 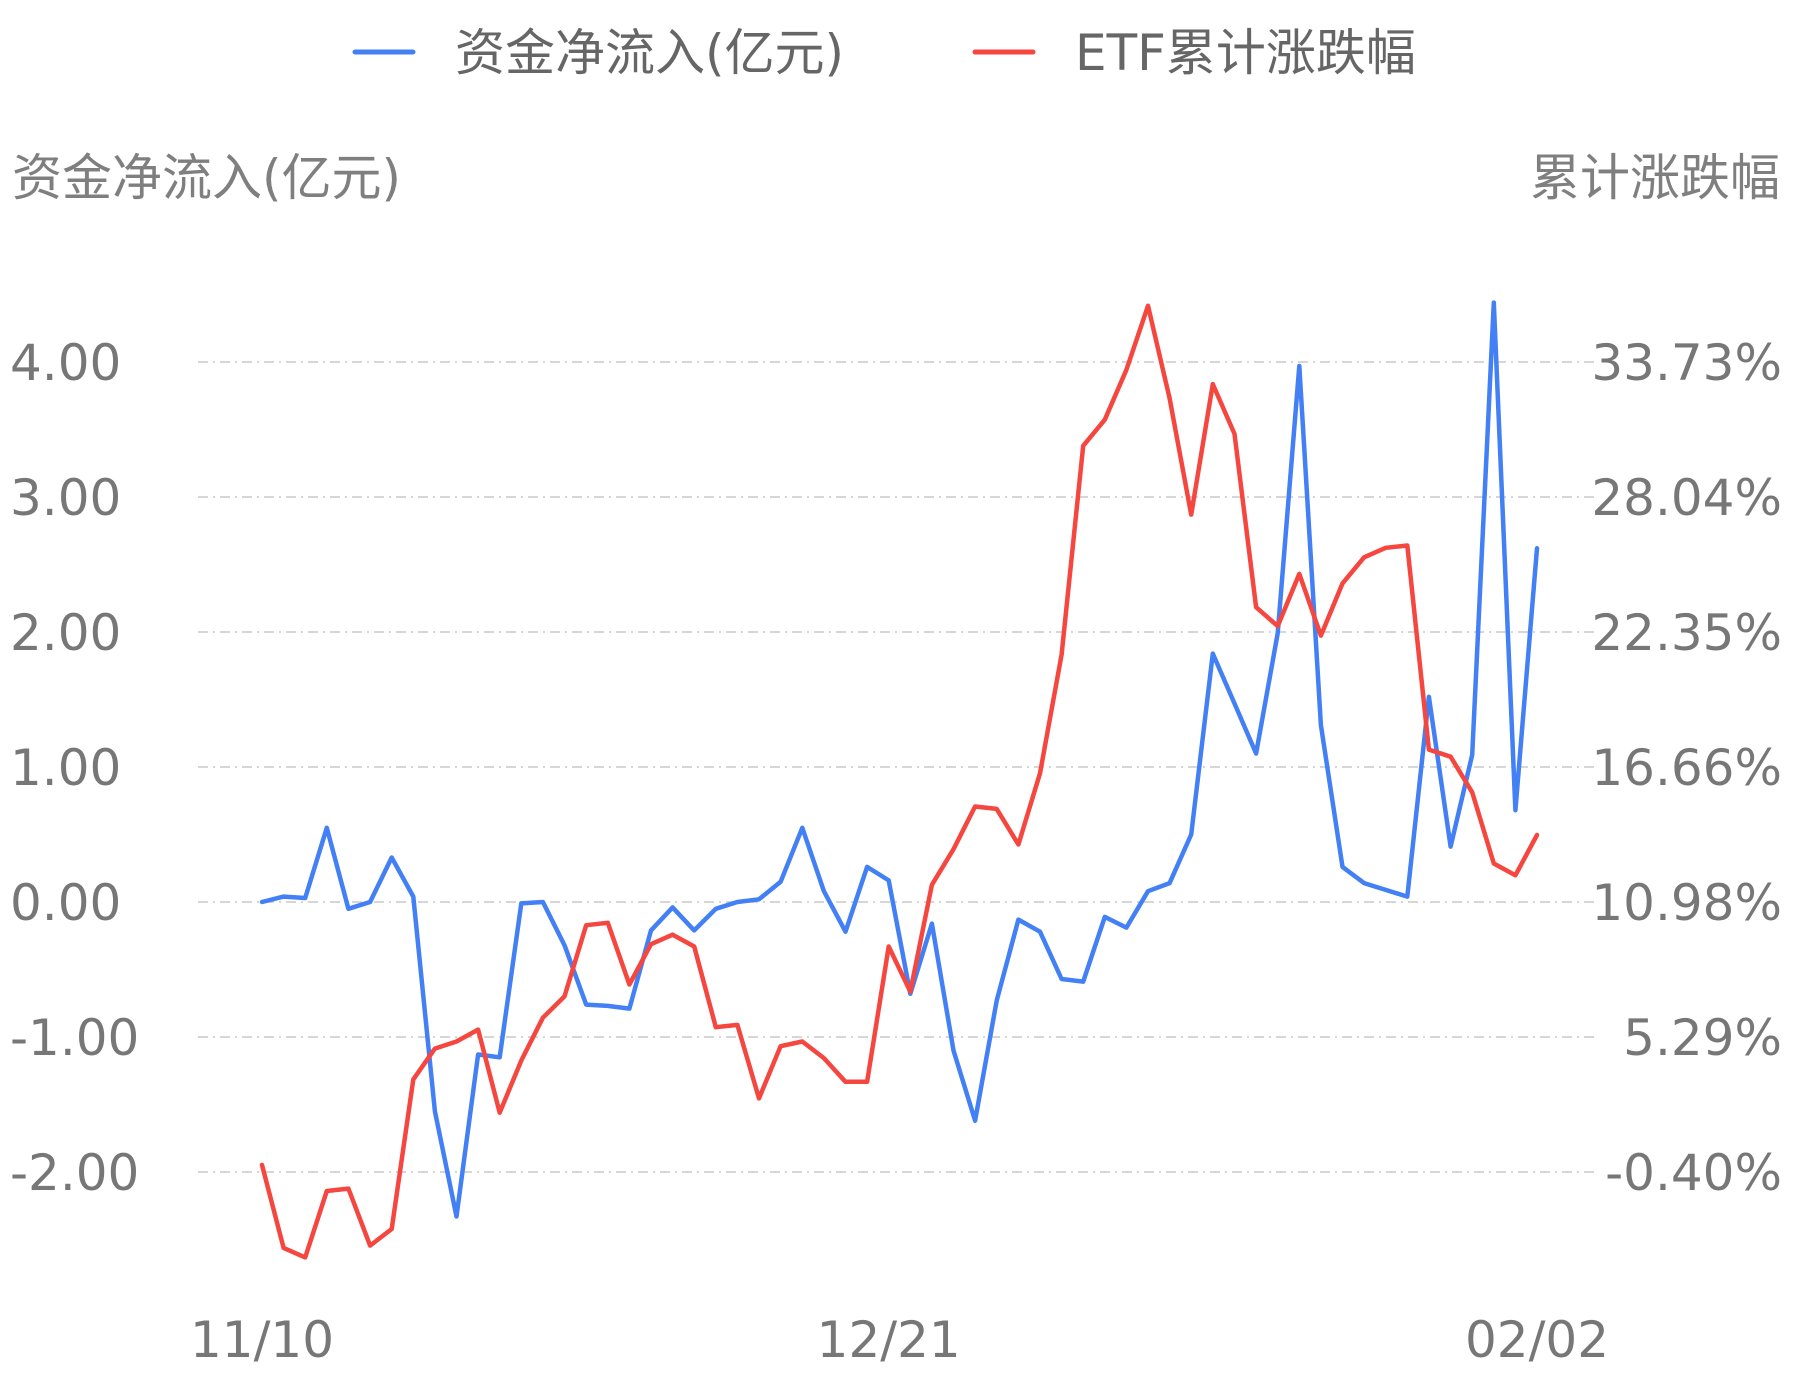 I want to click on left-tick-label: 0.00, so click(x=65, y=903).